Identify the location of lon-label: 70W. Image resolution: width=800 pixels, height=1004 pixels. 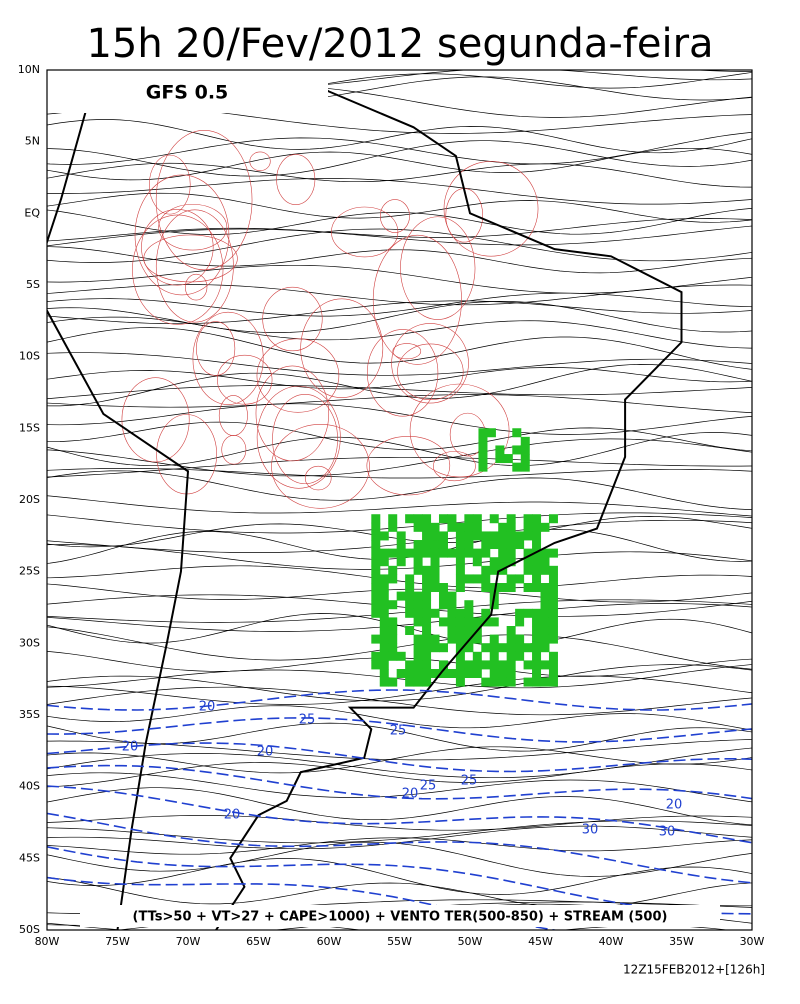
(188, 941).